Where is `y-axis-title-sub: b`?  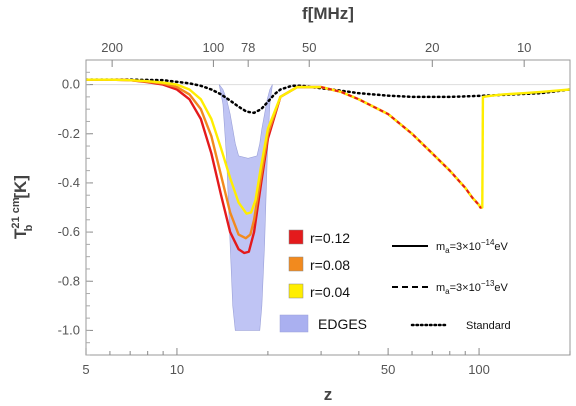
y-axis-title-sub: b is located at coordinates (29, 227).